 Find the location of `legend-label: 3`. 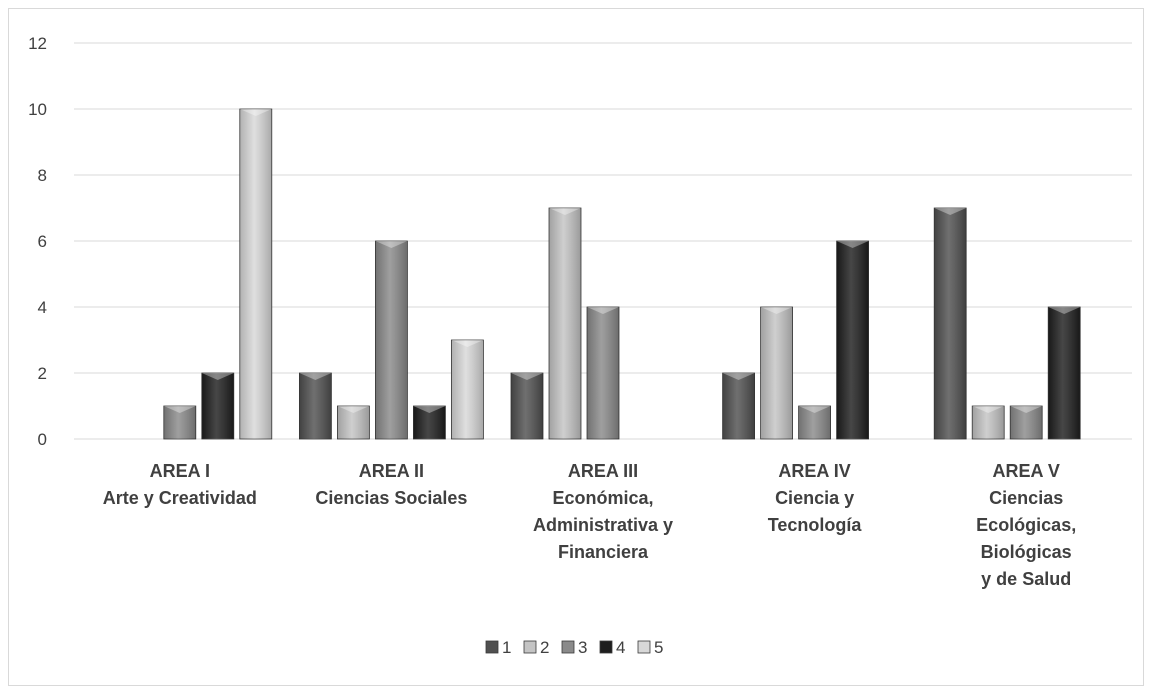

legend-label: 3 is located at coordinates (582, 647).